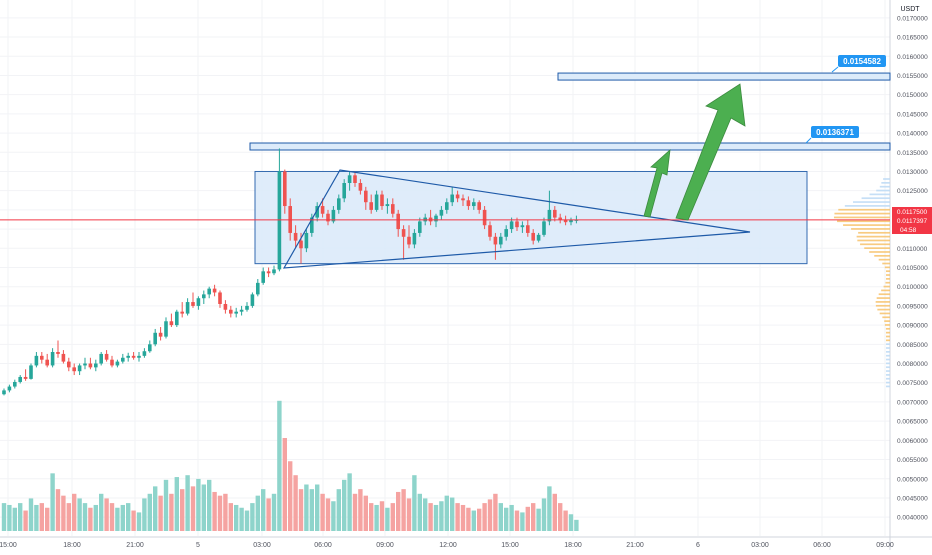 The height and width of the screenshot is (555, 932). What do you see at coordinates (912, 212) in the screenshot?
I see `last-price-label: 0.0117500` at bounding box center [912, 212].